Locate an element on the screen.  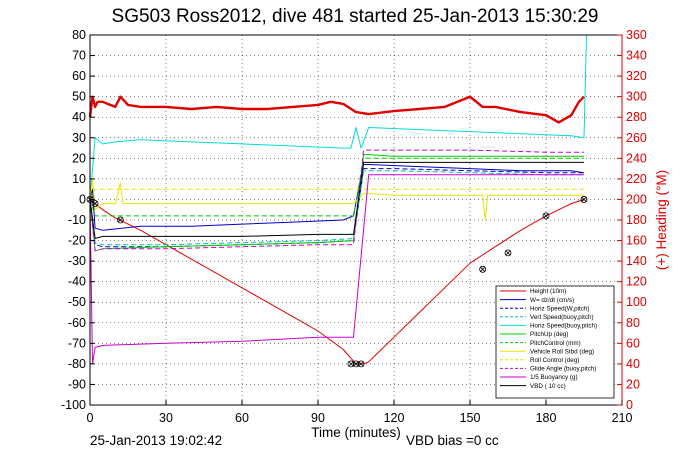
right-y-tick-label: 140 is located at coordinates (636, 261).